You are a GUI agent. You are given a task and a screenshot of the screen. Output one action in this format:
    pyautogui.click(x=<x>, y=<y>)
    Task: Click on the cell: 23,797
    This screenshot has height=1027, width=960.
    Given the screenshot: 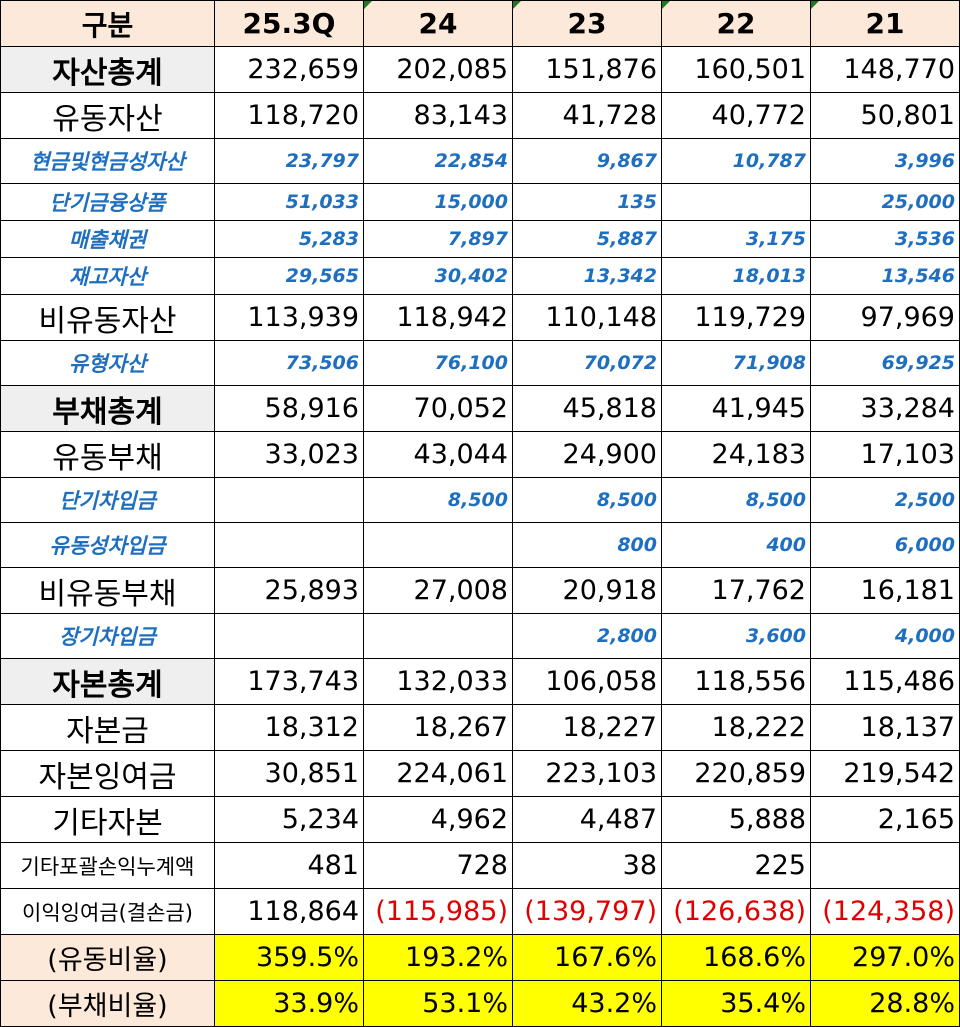 What is the action you would take?
    pyautogui.click(x=289, y=161)
    